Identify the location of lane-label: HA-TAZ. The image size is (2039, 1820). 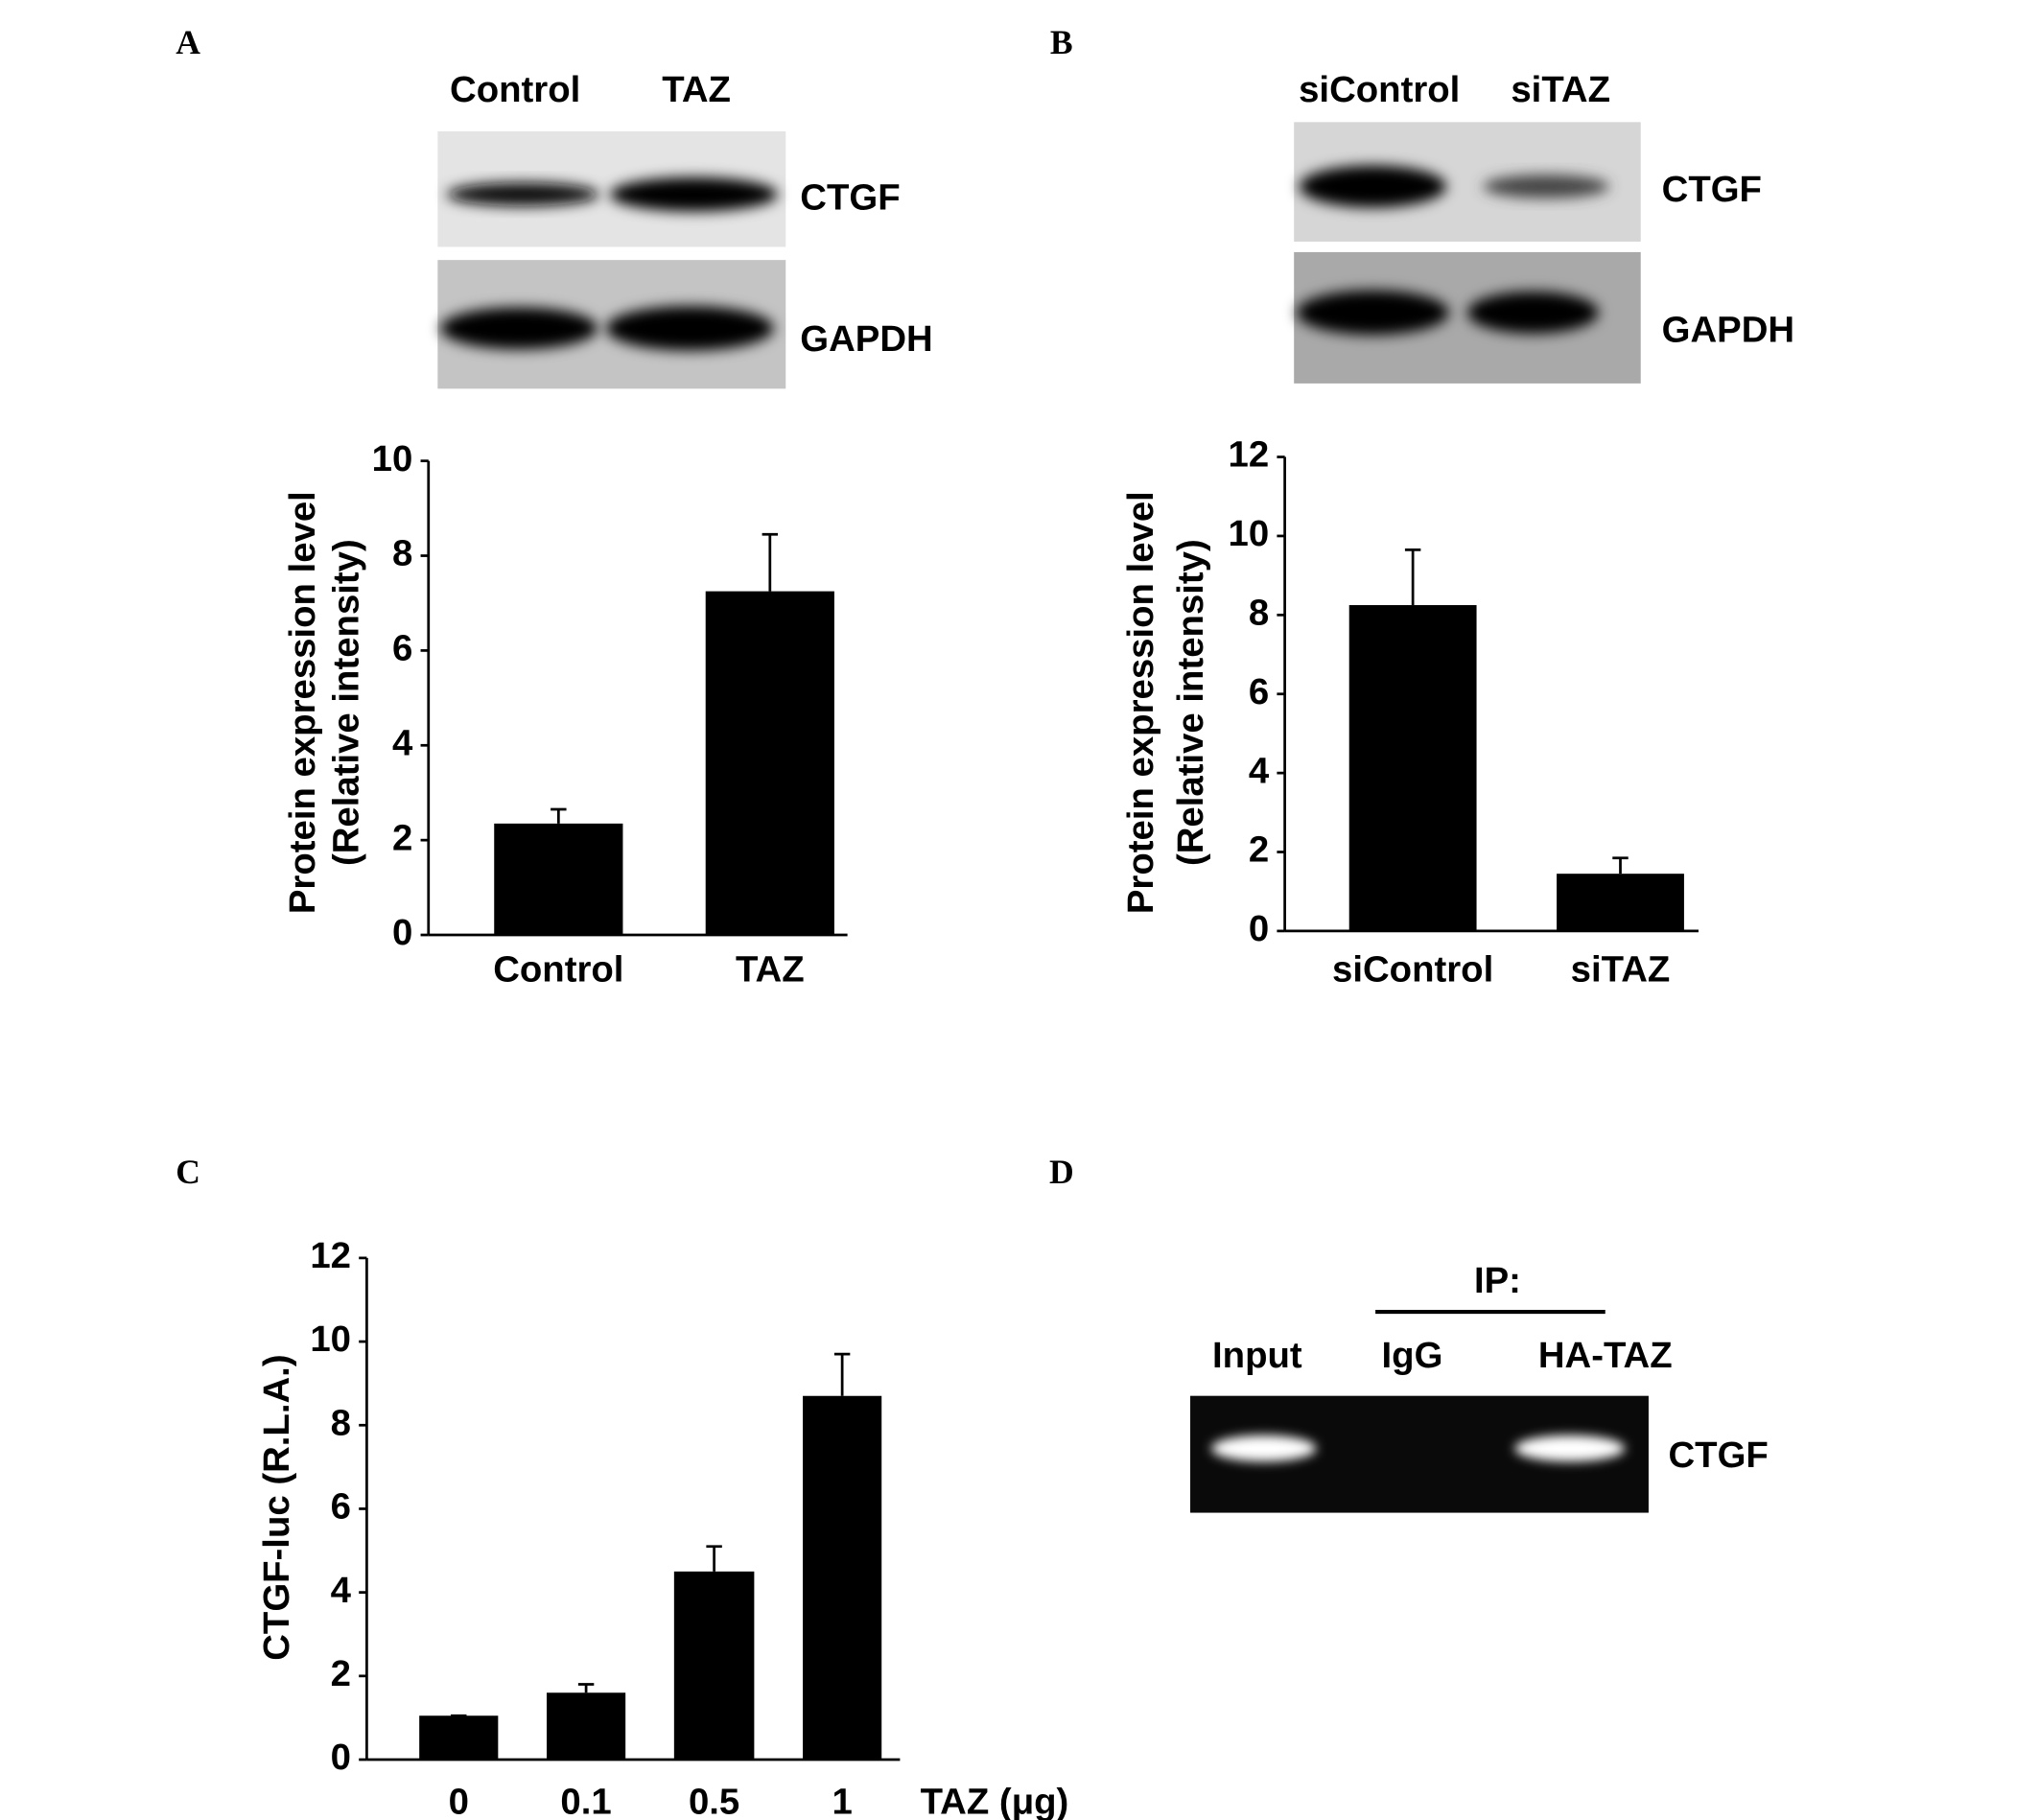
(1606, 1355).